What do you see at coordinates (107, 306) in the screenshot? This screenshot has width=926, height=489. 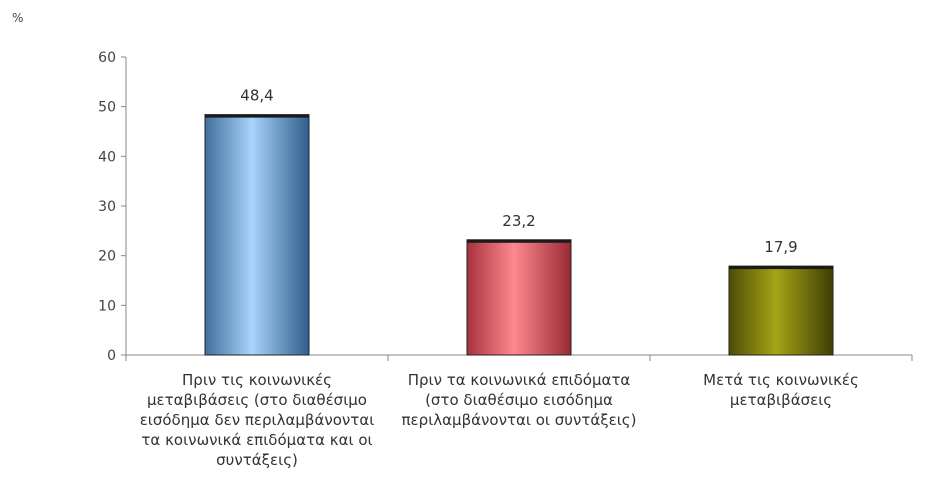 I see `y-tick-label: 10` at bounding box center [107, 306].